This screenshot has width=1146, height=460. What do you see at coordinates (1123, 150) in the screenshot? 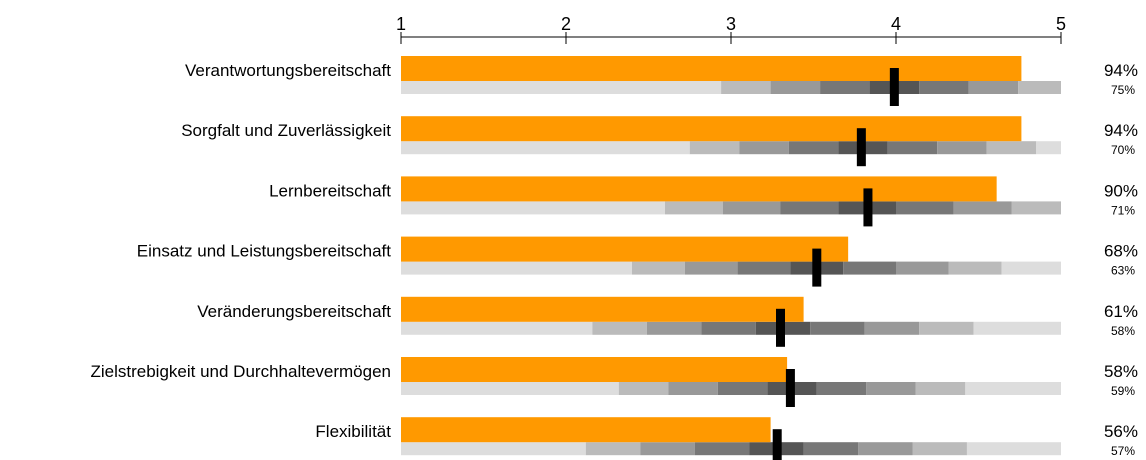
I see `pct-sub: 70%` at bounding box center [1123, 150].